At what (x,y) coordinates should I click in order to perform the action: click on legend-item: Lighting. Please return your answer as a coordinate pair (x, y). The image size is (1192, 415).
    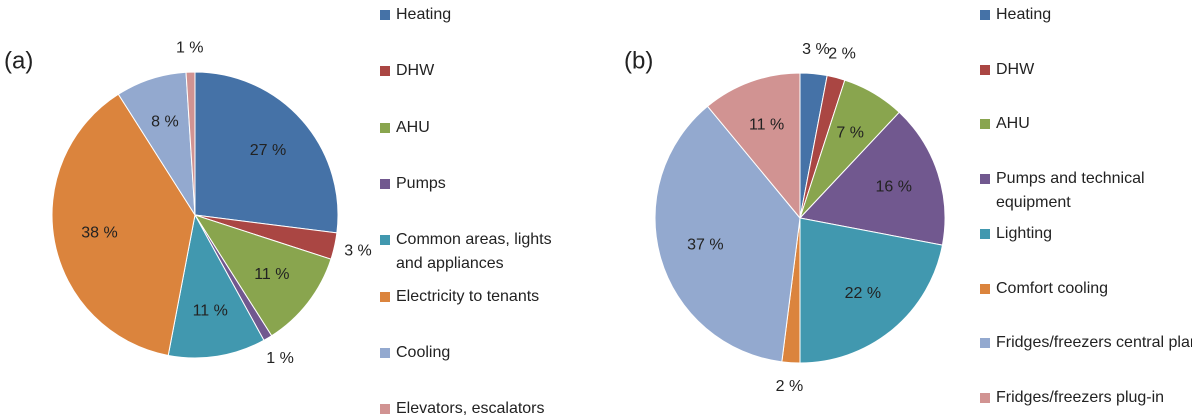
    Looking at the image, I should click on (1086, 234).